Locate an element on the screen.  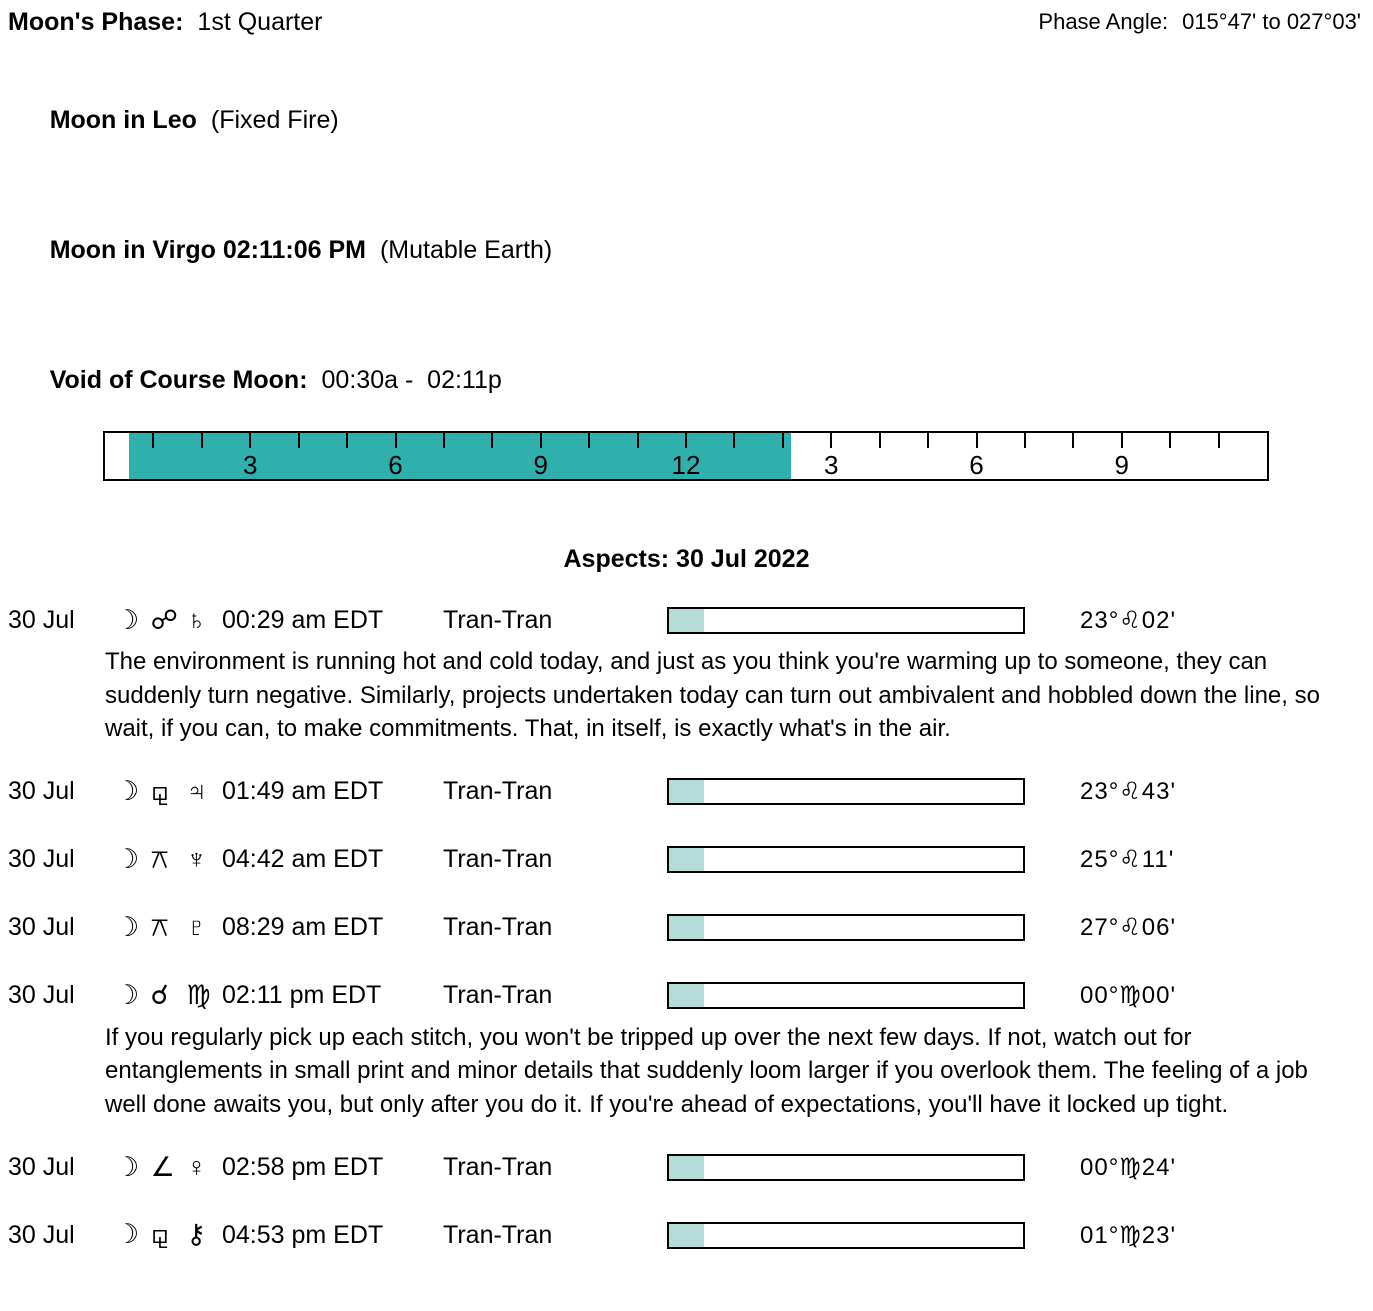
moon-sign-line: Moon in Leo (Fixed Fire) is located at coordinates (690, 120).